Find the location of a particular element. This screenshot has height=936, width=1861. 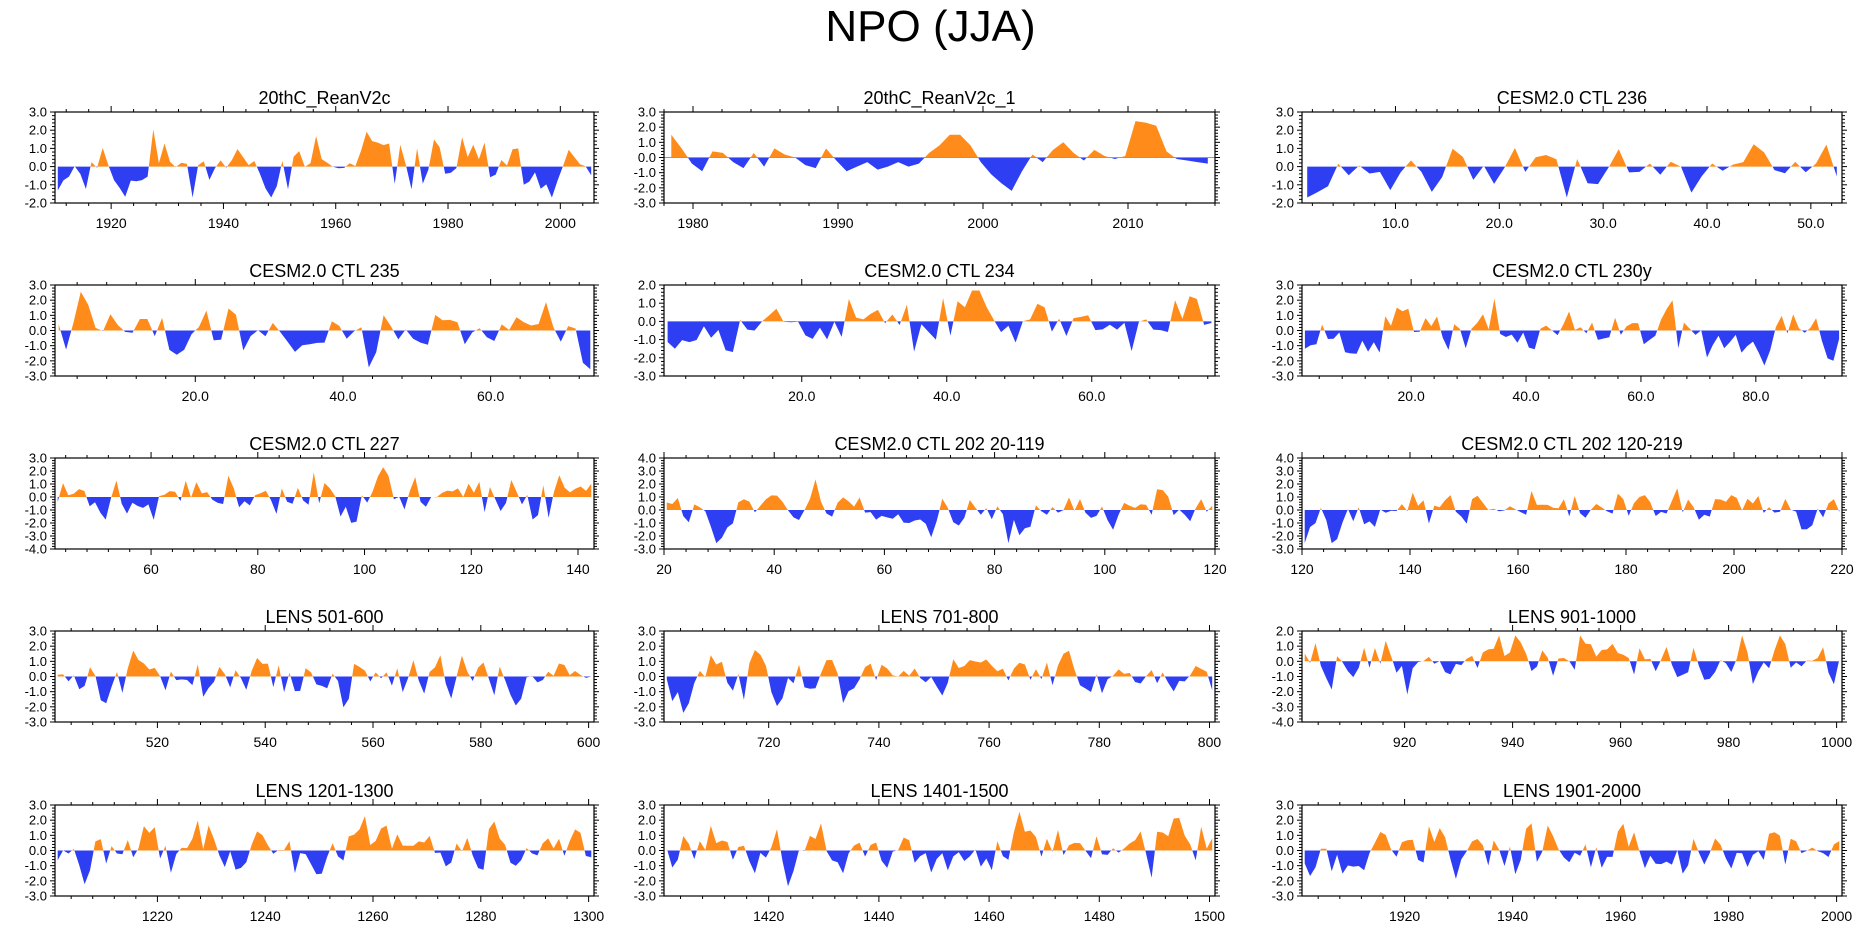

x-tick-label: 1990 is located at coordinates (837, 223).